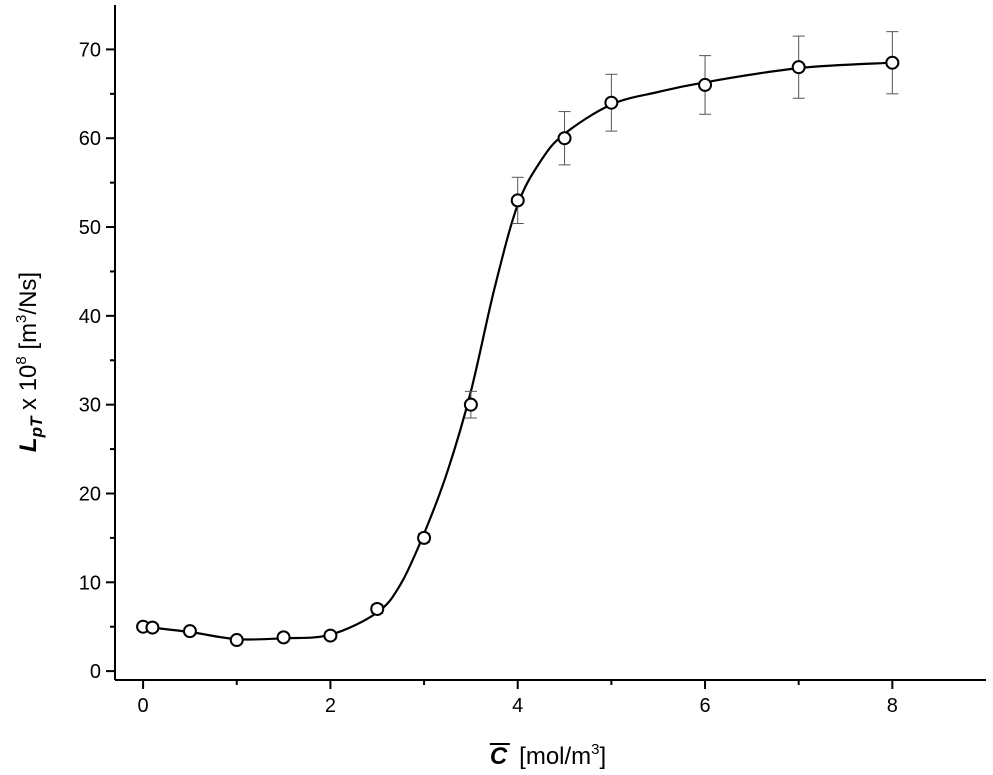 The width and height of the screenshot is (993, 775). I want to click on y-tick-label: 40, so click(90, 317).